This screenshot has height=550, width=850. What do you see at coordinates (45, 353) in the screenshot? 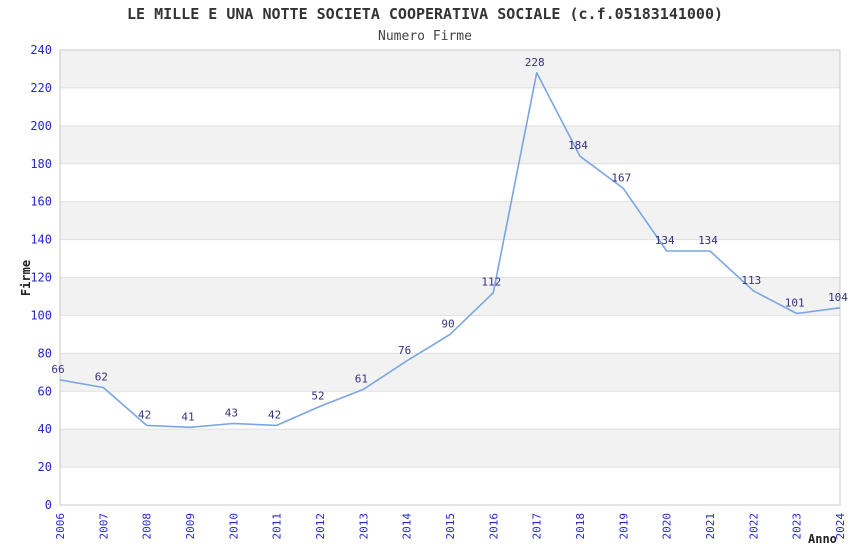
I see `y-tick-label: 80` at bounding box center [45, 353].